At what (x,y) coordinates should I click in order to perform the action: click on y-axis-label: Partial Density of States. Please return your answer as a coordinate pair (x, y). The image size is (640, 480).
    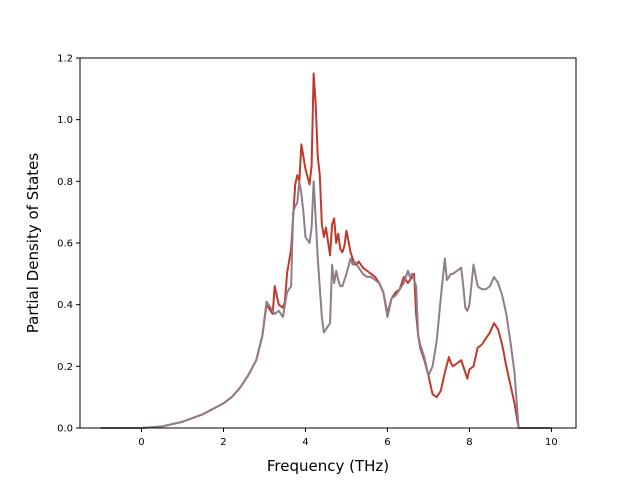
    Looking at the image, I should click on (33, 243).